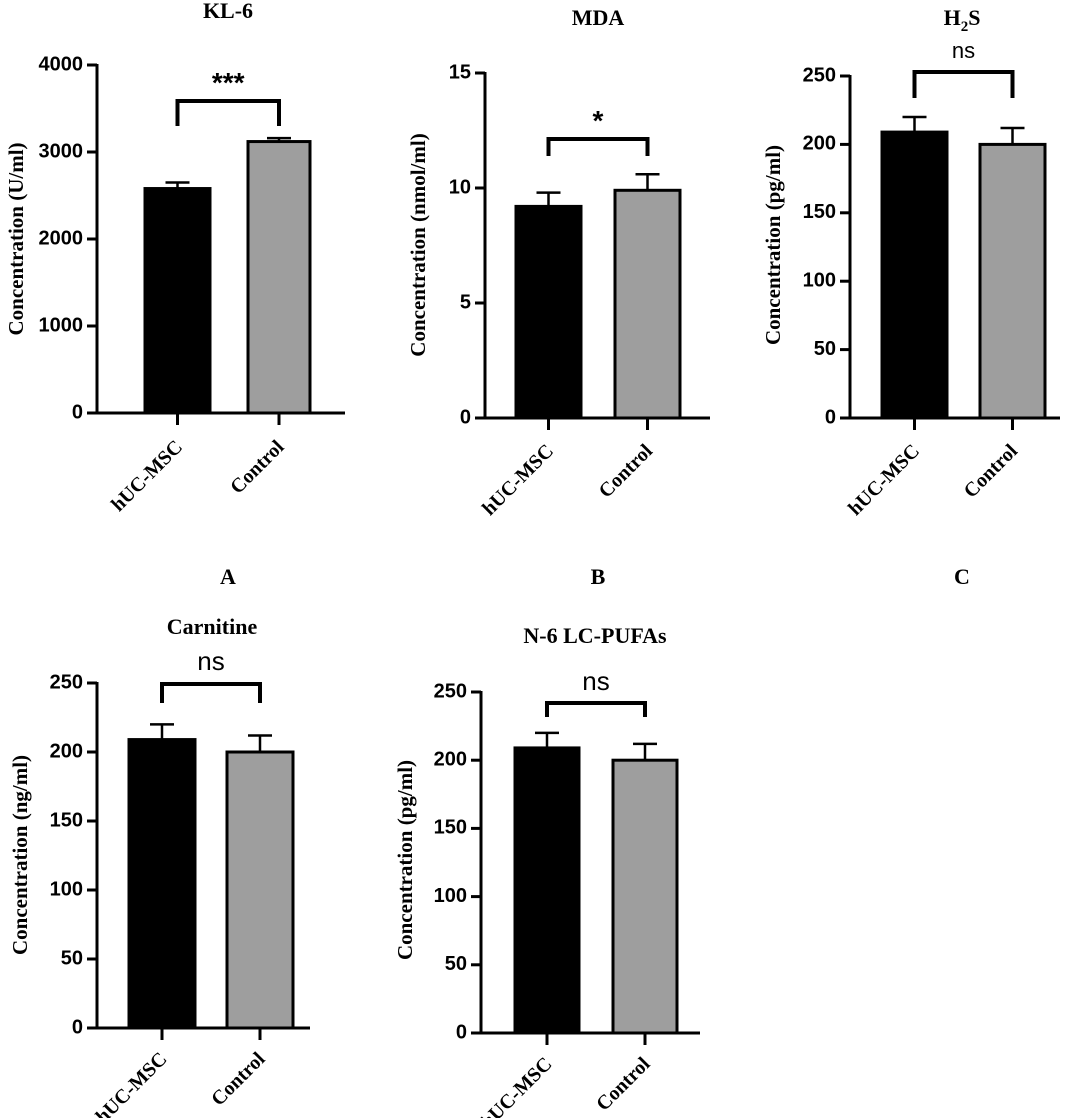  What do you see at coordinates (962, 20) in the screenshot?
I see `chart-title: H2S` at bounding box center [962, 20].